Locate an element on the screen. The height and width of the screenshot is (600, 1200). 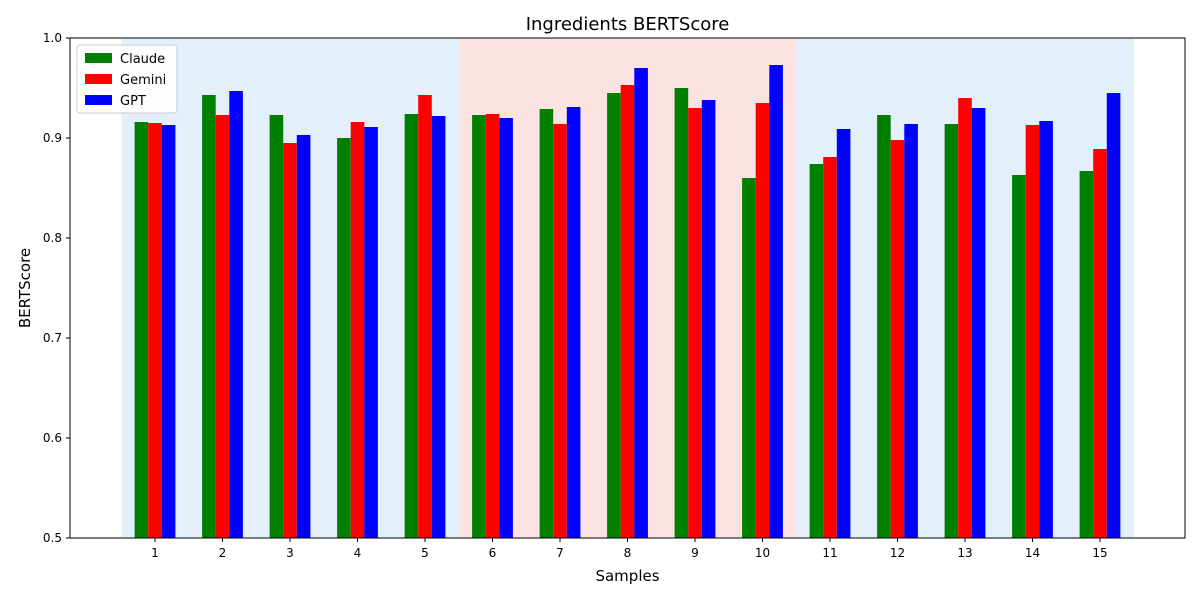
x-tick-label: 14 is located at coordinates (1032, 553).